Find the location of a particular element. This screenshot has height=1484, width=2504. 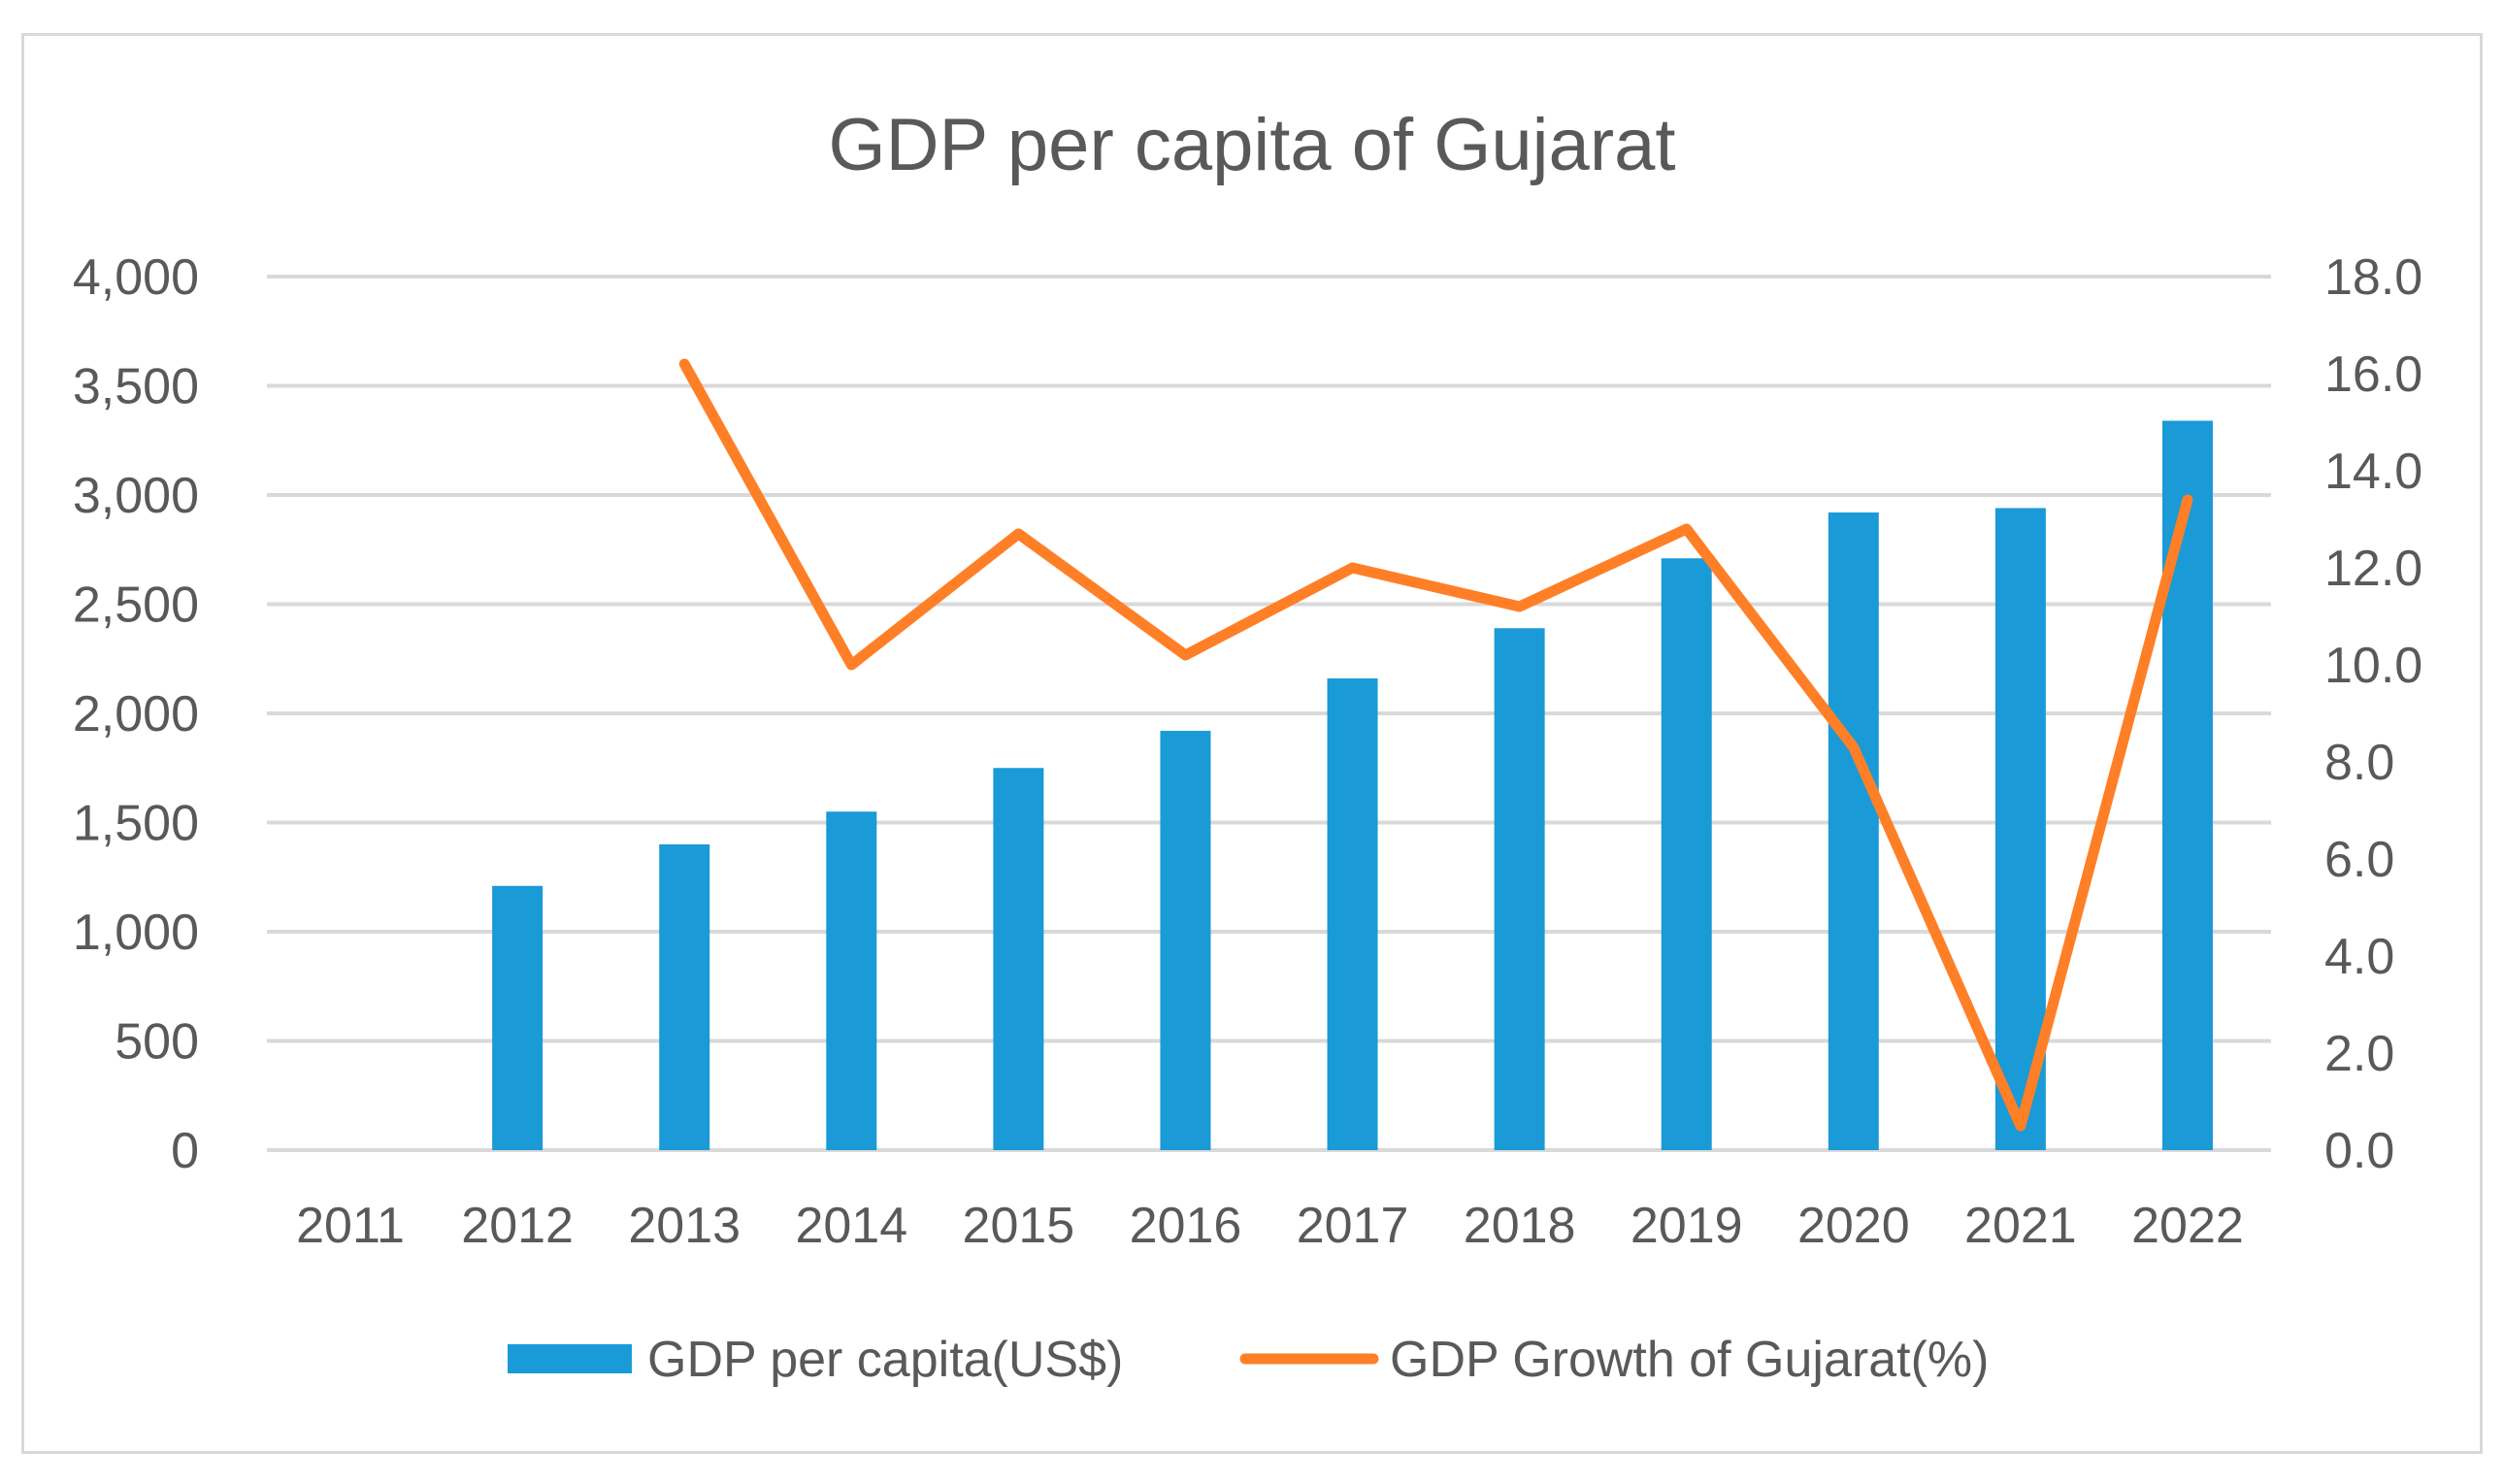

left-tick-label: 2,500 is located at coordinates (136, 605).